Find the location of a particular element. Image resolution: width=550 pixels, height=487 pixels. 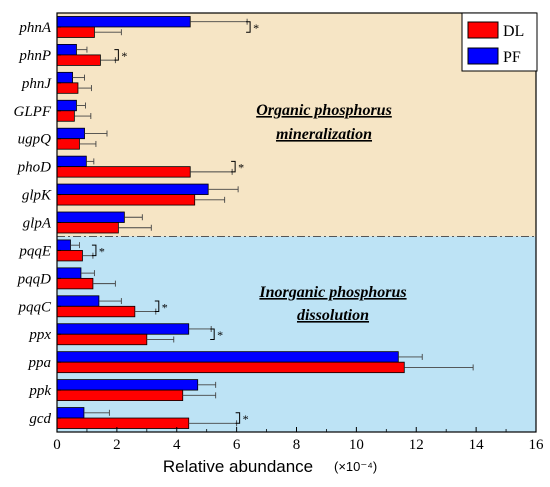

bar-dl-glpA is located at coordinates (87, 228).